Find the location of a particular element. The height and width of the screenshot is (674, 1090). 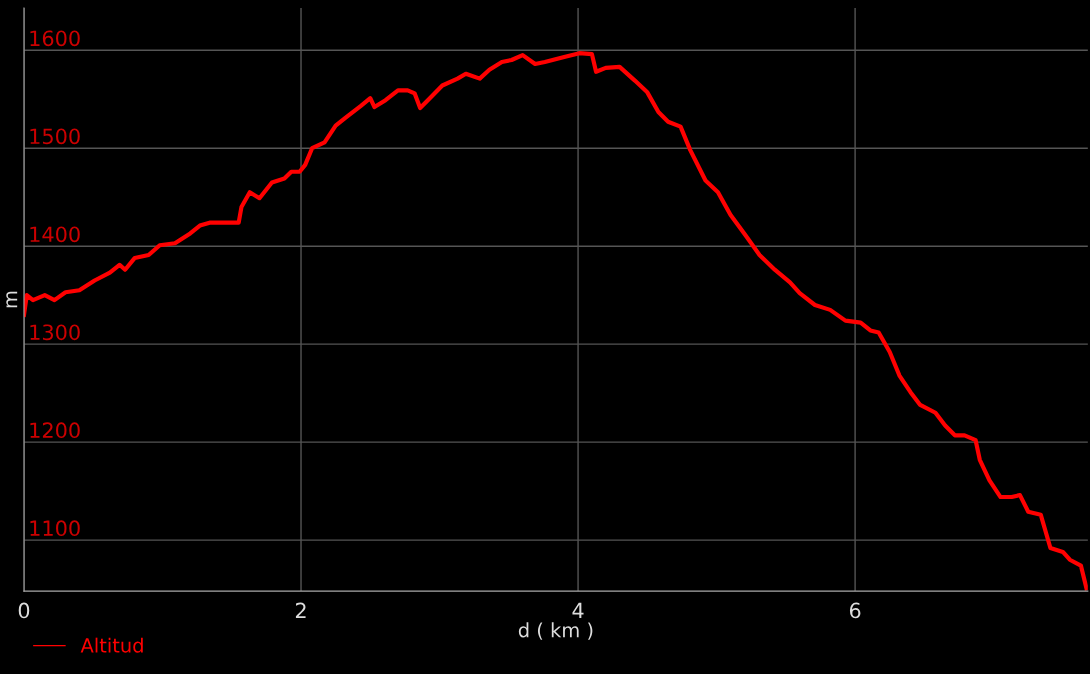

legend-label: Altitud is located at coordinates (111, 645).